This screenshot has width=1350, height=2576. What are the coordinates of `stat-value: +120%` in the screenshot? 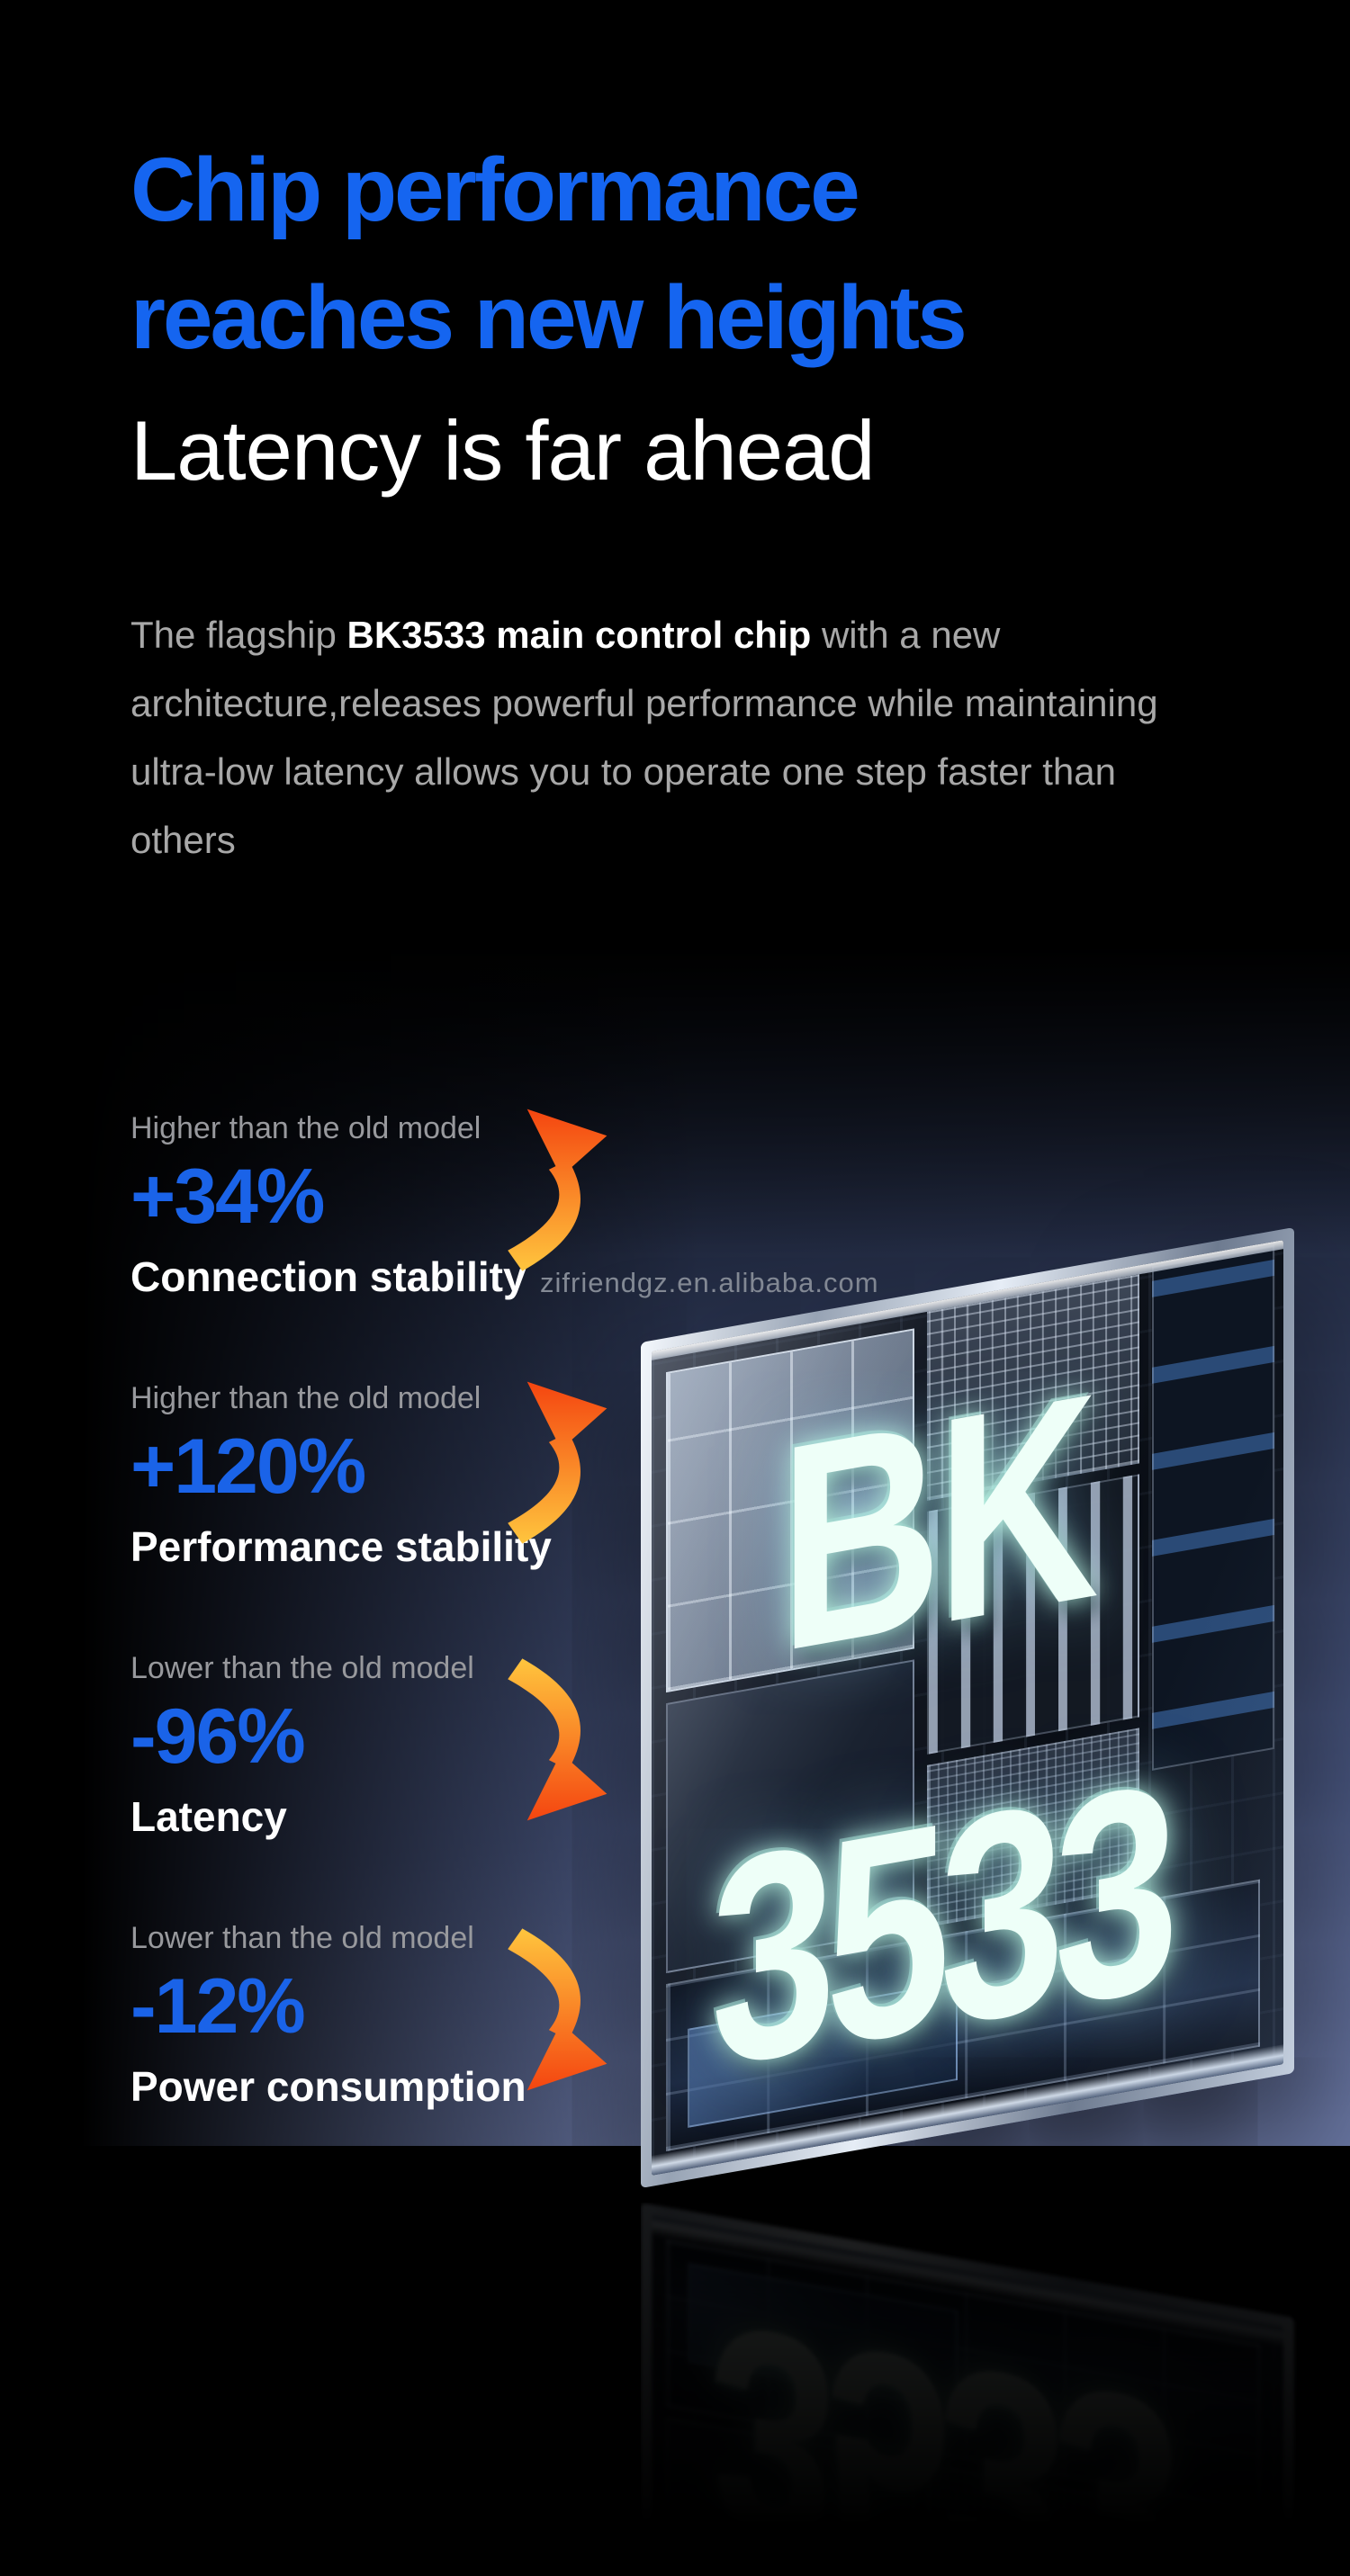 It's located at (248, 1467).